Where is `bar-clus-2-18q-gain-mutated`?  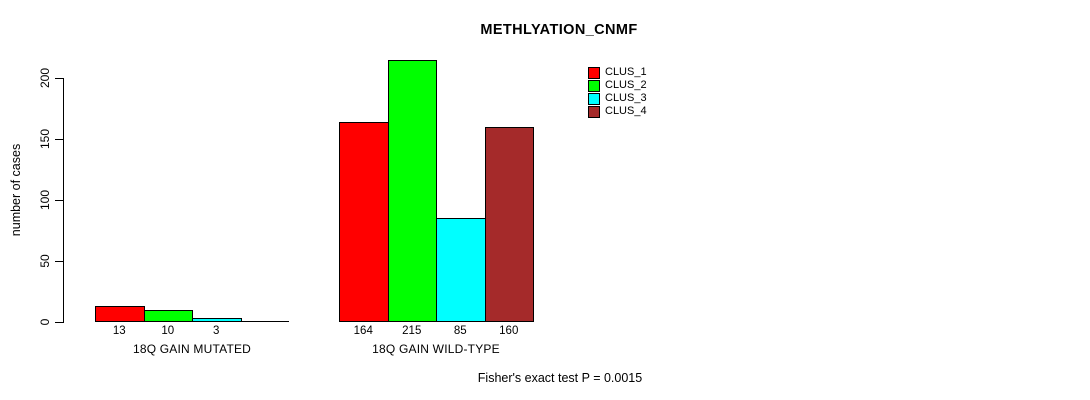 bar-clus-2-18q-gain-mutated is located at coordinates (168, 316).